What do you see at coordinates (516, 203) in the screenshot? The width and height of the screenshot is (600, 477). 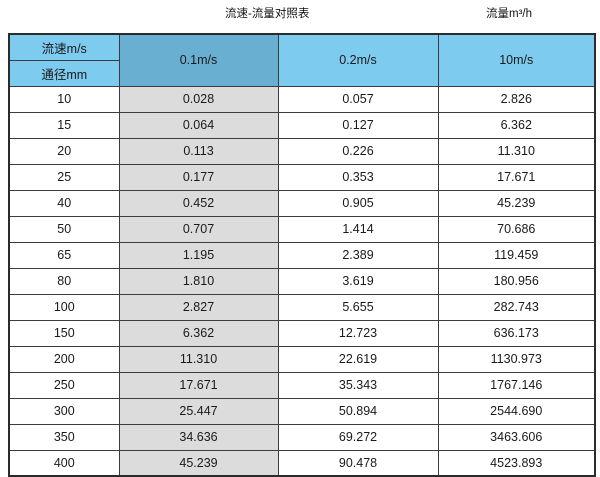 I see `cell-flow-rate-3: 45.239` at bounding box center [516, 203].